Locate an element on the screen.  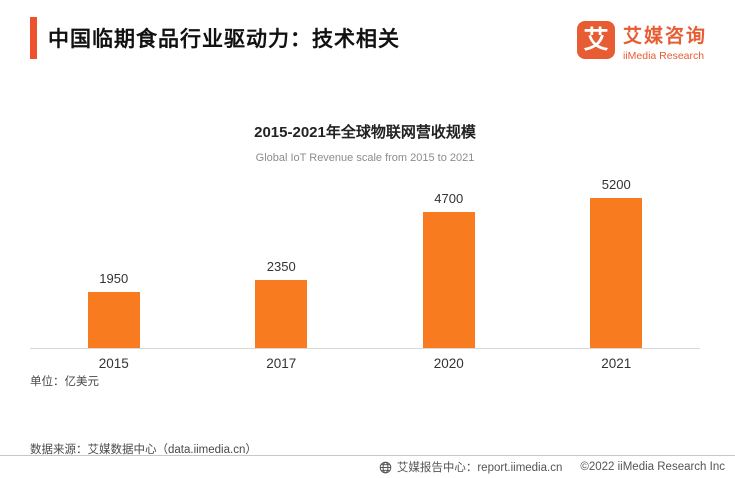
logo-text: 艾媒咨询 iiMedia Research is located at coordinates (665, 41).